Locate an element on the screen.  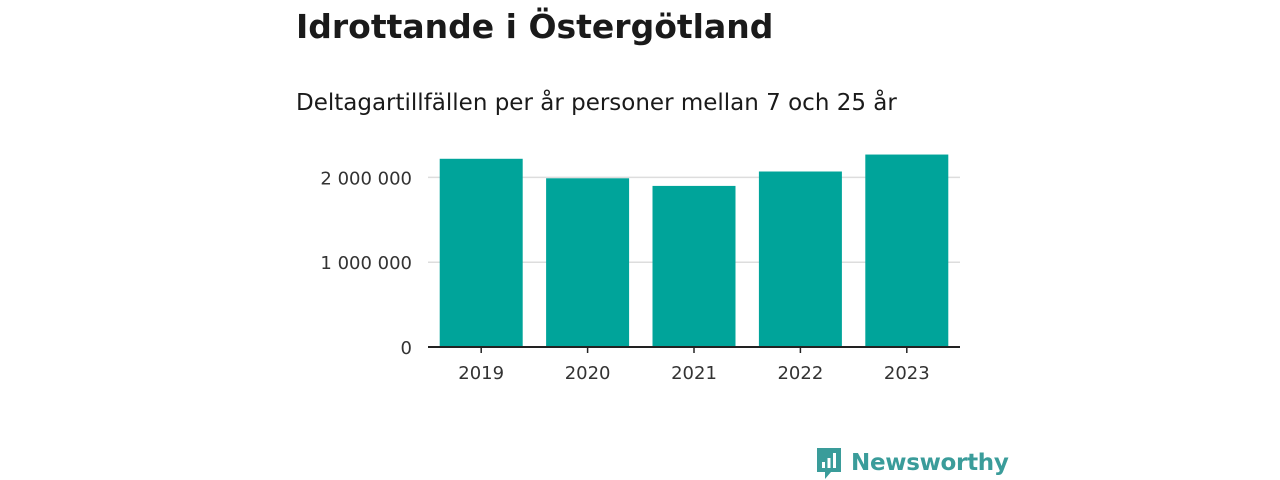
chart-title: Idrottande i Östergötland is located at coordinates (535, 26).